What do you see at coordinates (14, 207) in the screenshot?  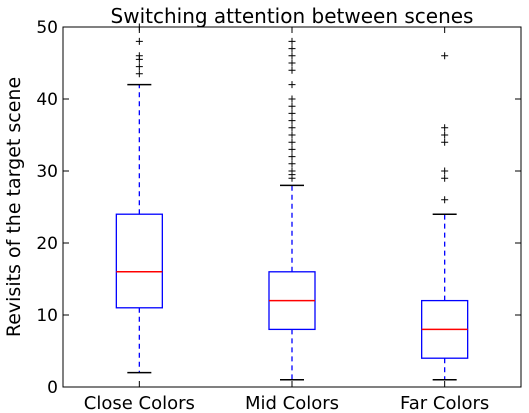 I see `y-axis-label: Revisits of the target scene` at bounding box center [14, 207].